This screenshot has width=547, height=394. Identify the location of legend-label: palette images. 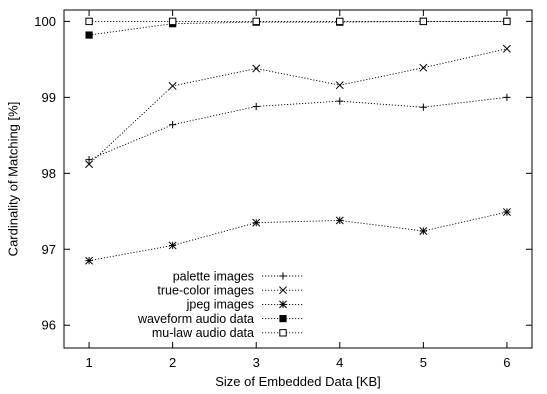
(213, 276).